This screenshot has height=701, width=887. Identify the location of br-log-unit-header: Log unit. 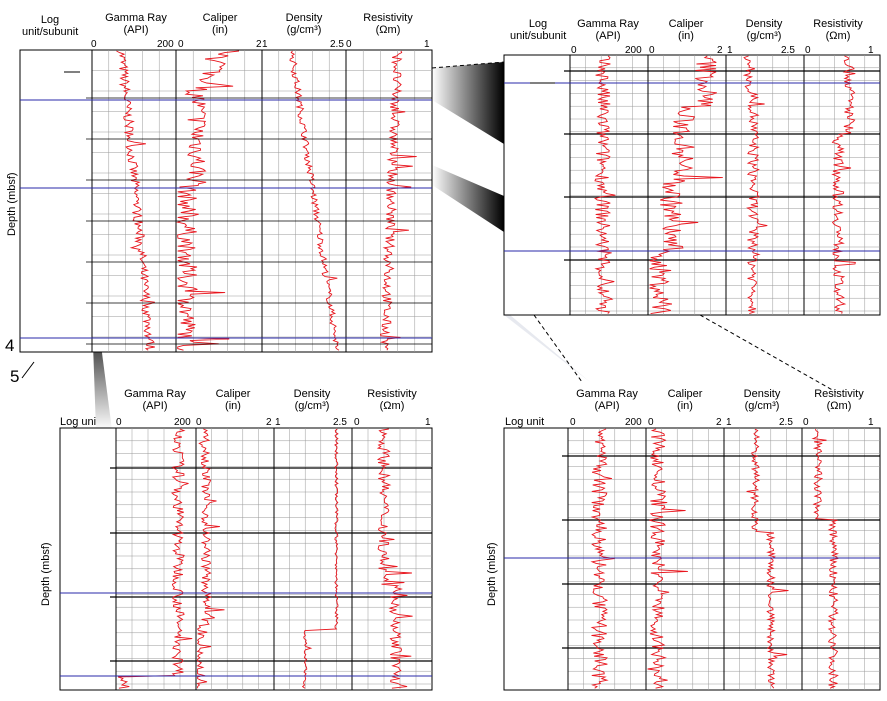
(525, 422).